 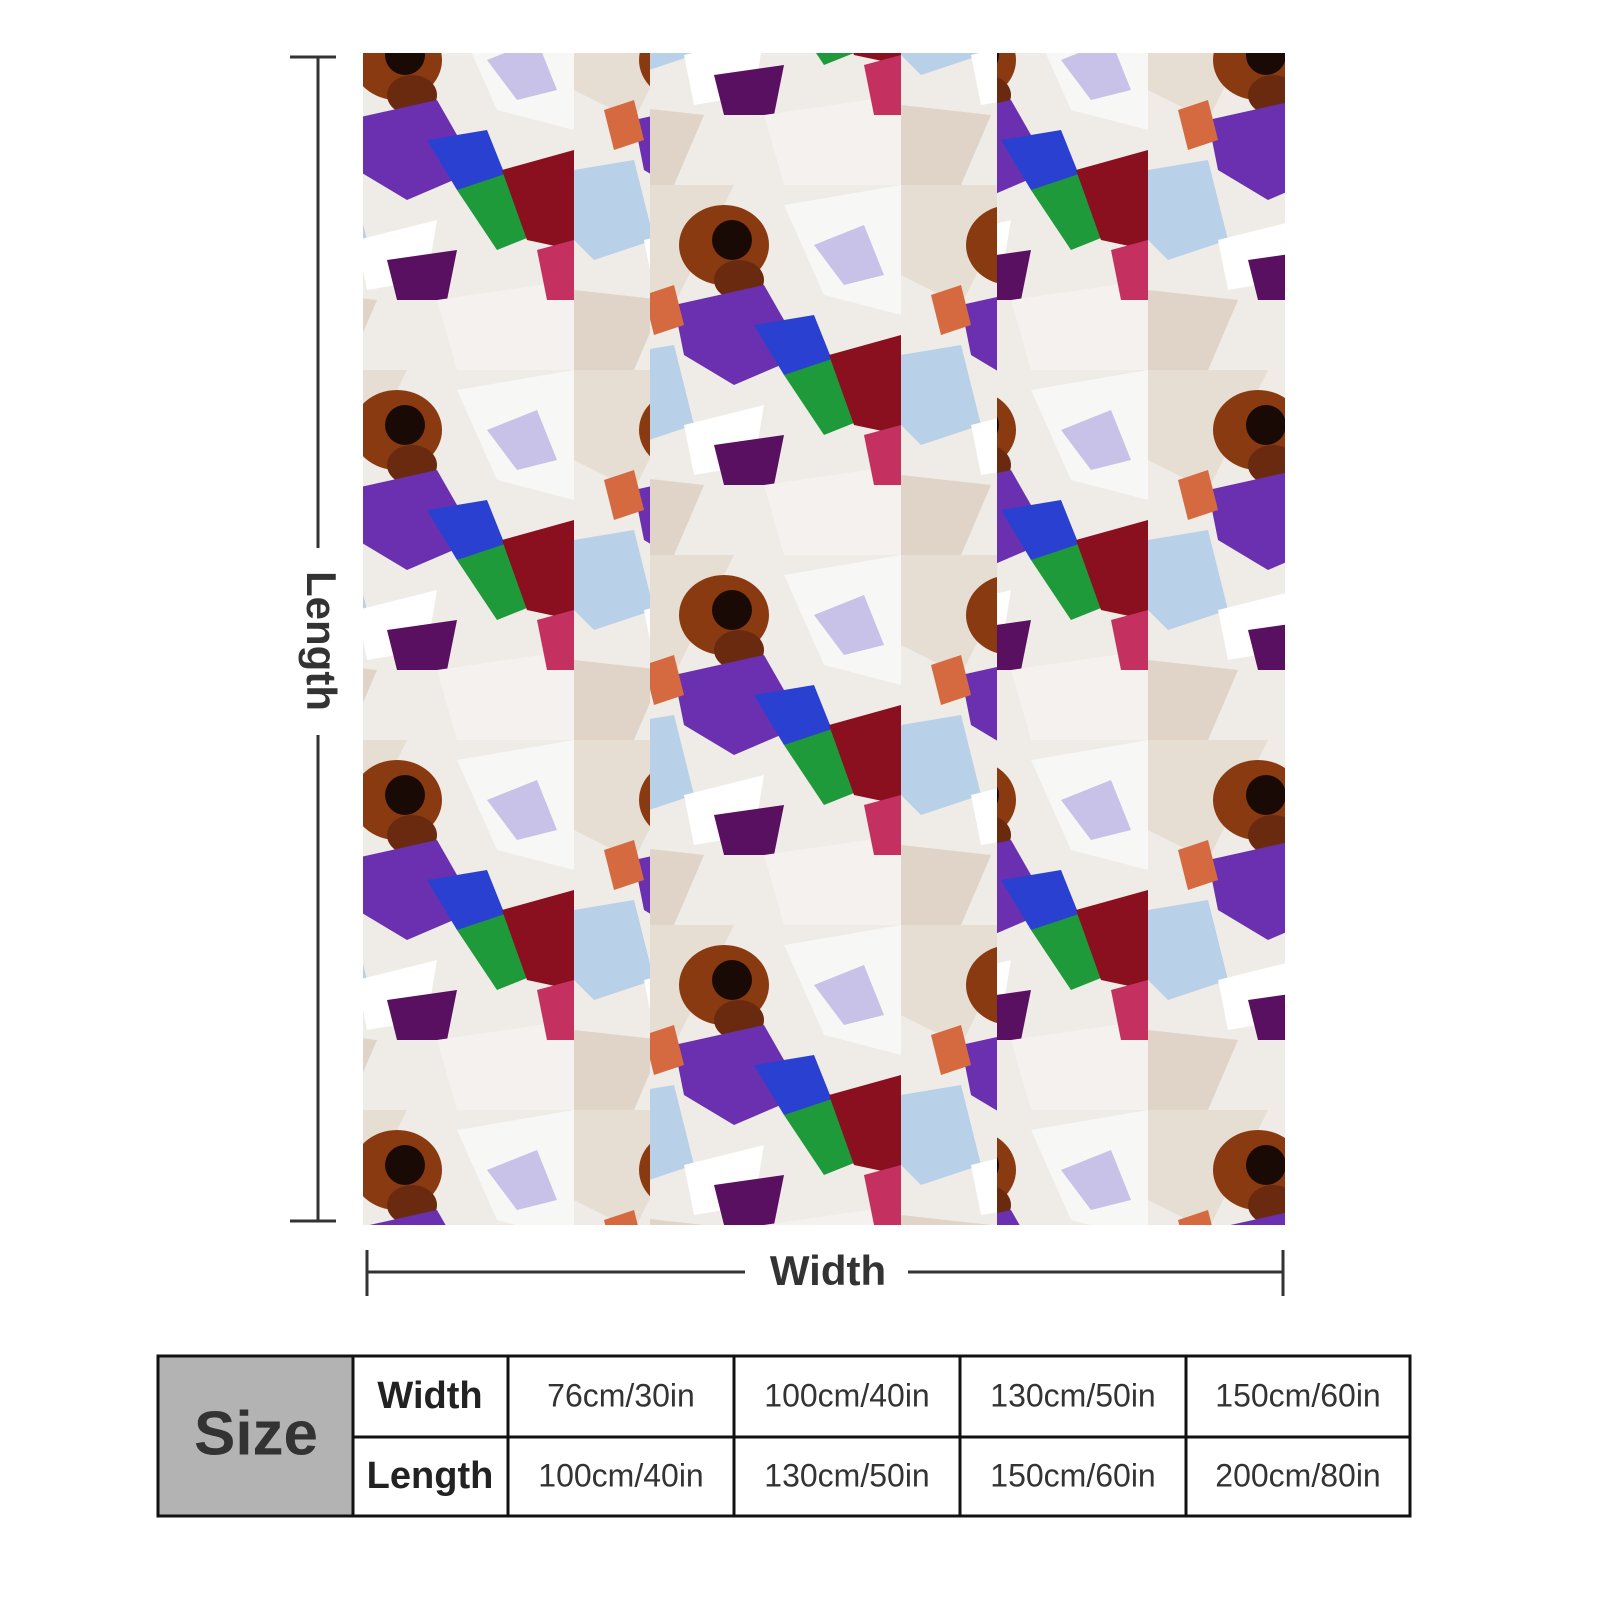 What do you see at coordinates (828, 1270) in the screenshot?
I see `width-label: Width` at bounding box center [828, 1270].